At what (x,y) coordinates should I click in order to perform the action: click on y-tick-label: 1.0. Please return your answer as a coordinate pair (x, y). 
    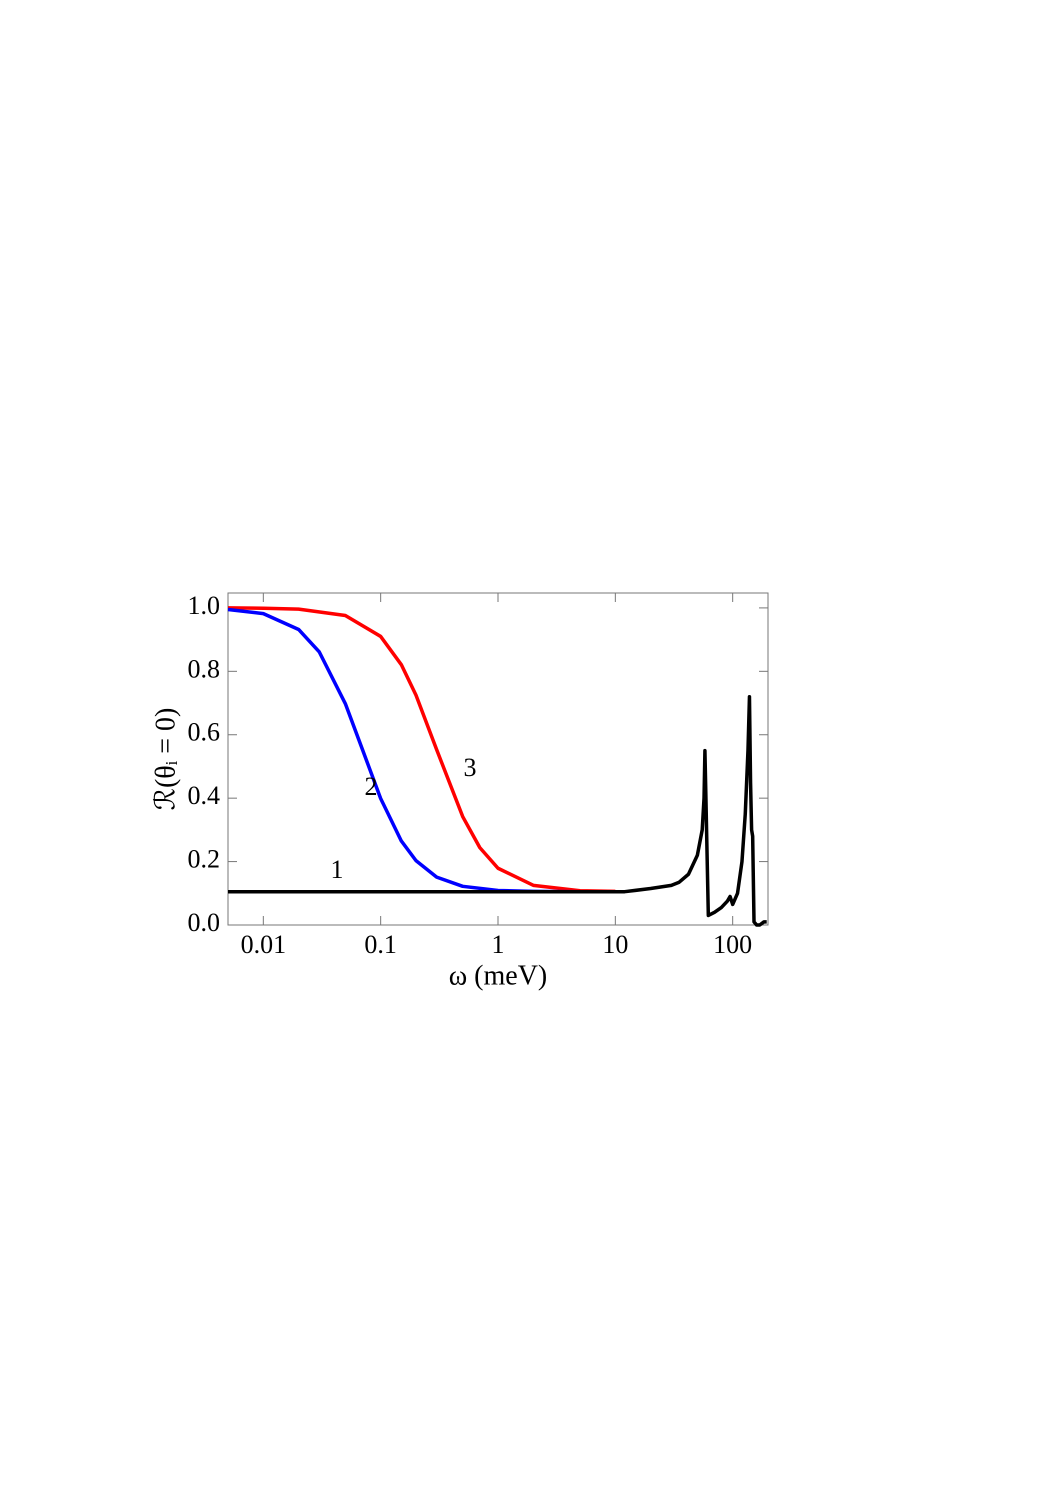
    Looking at the image, I should click on (204, 605).